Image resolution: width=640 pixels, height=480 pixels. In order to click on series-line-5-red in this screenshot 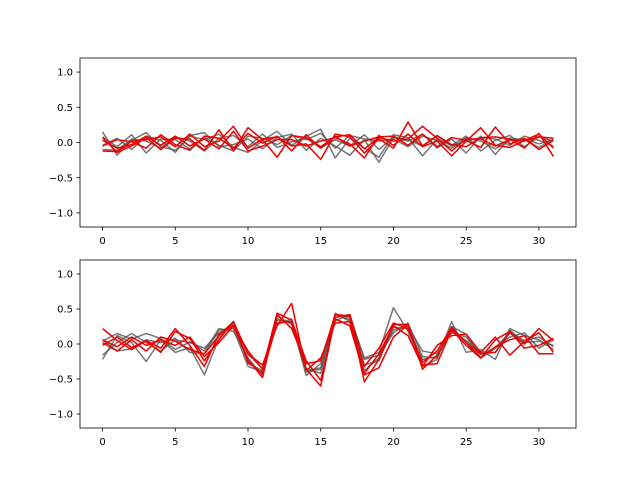, I will do `click(328, 348)`.